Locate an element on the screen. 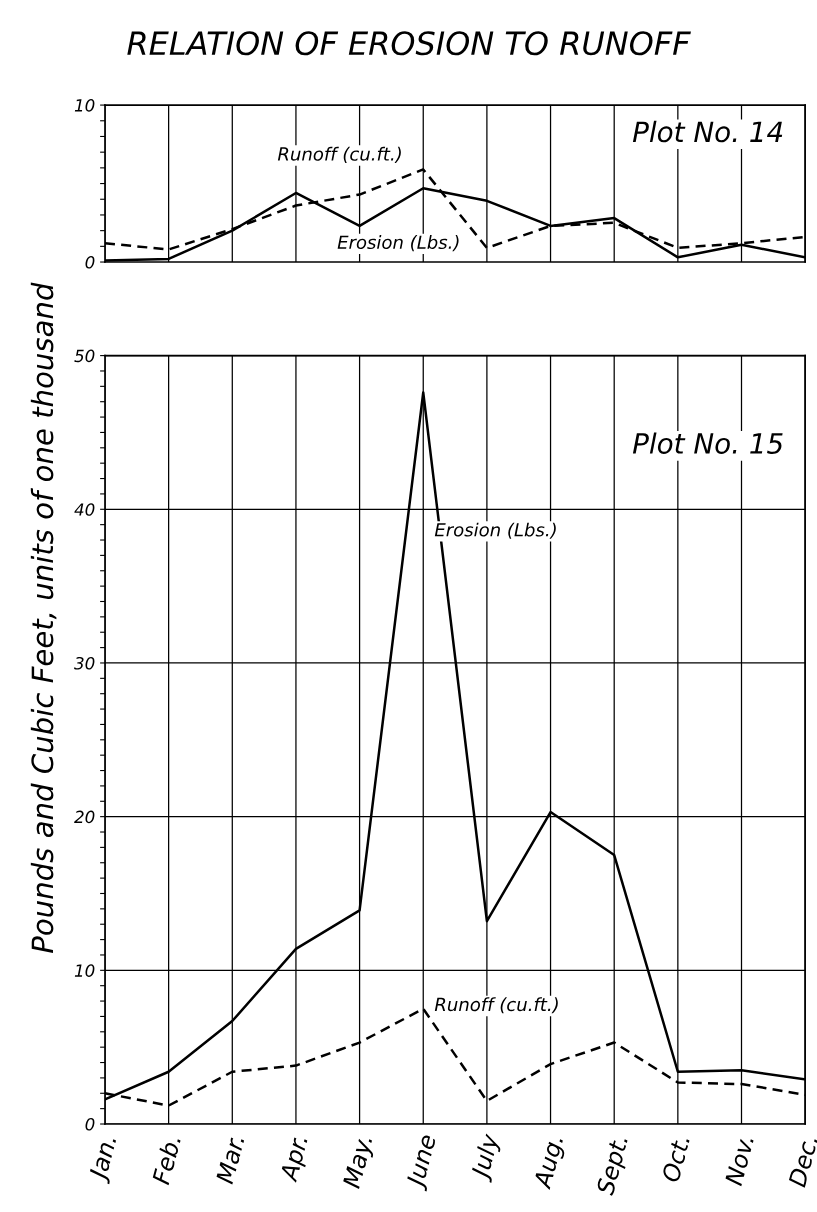  chart-title: RELATION OF EROSION TO RUNOFF is located at coordinates (409, 43).